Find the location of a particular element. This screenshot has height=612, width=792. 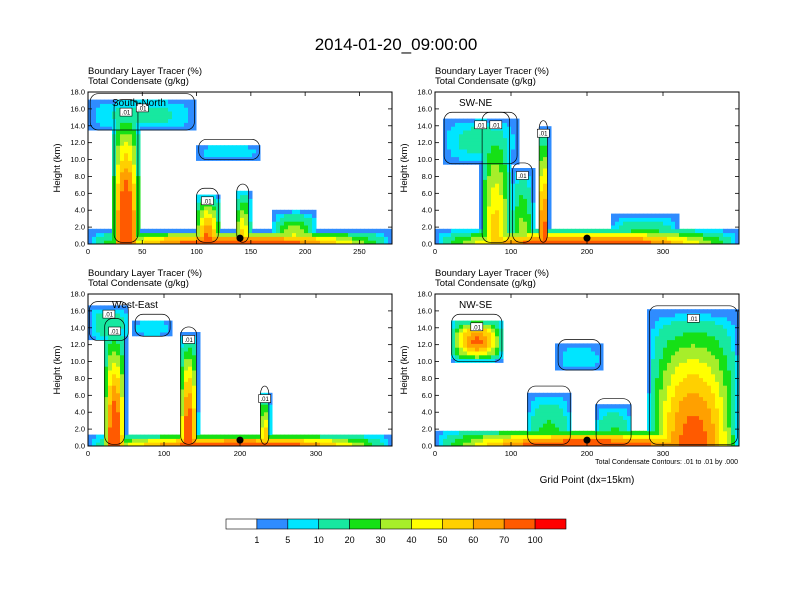

colorbar-label: 50 is located at coordinates (442, 540).